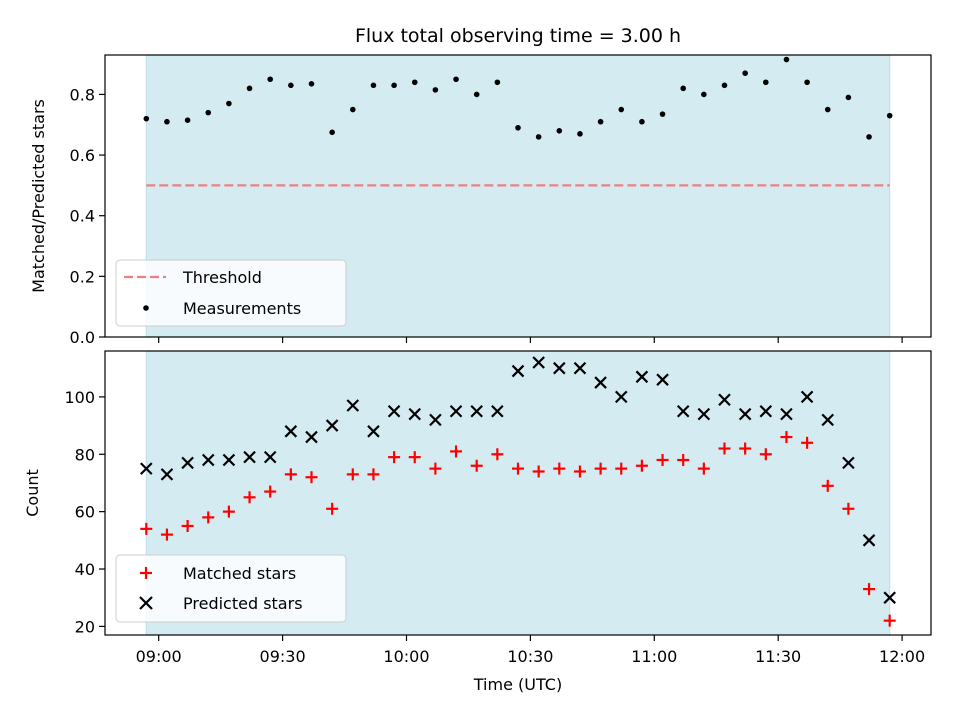 The width and height of the screenshot is (960, 724). I want to click on x-tick-label: 12:00, so click(902, 656).